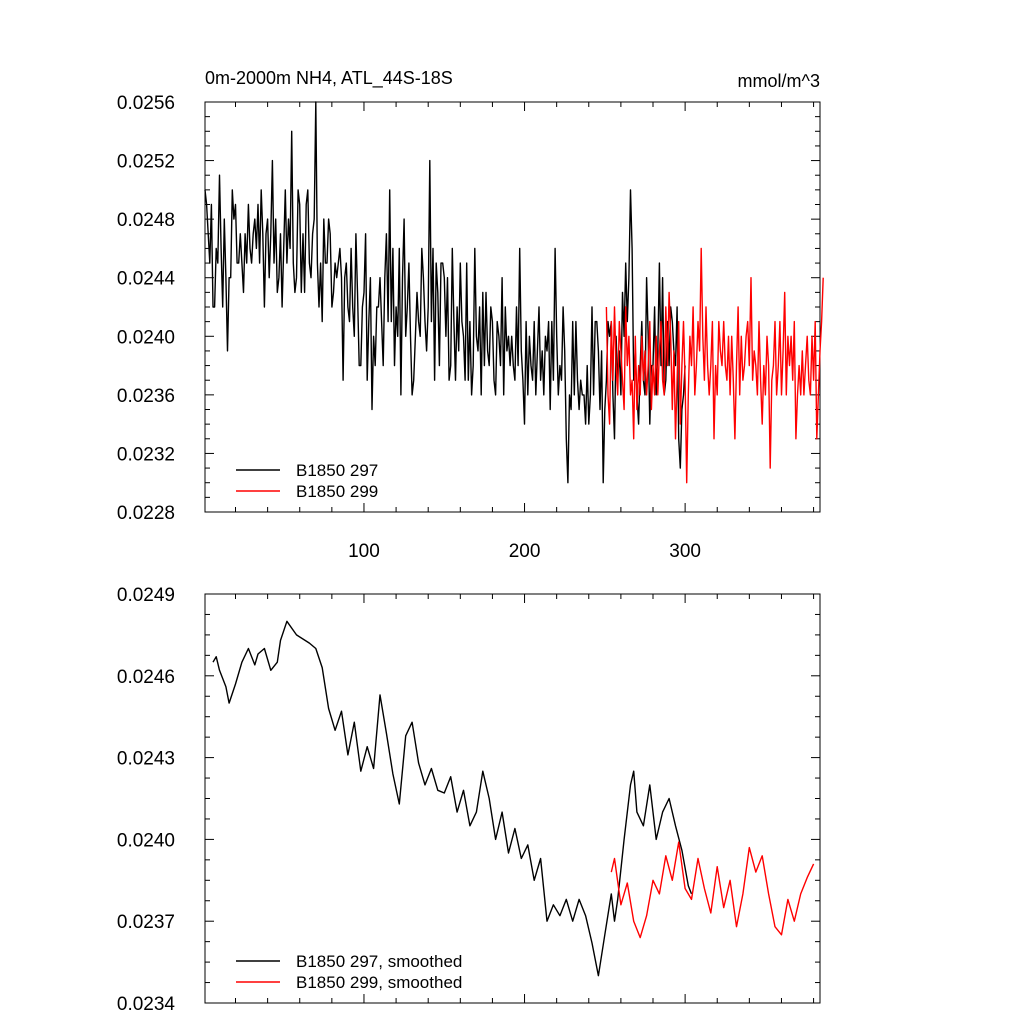  What do you see at coordinates (146, 454) in the screenshot?
I see `y-tick-label: 0.0232` at bounding box center [146, 454].